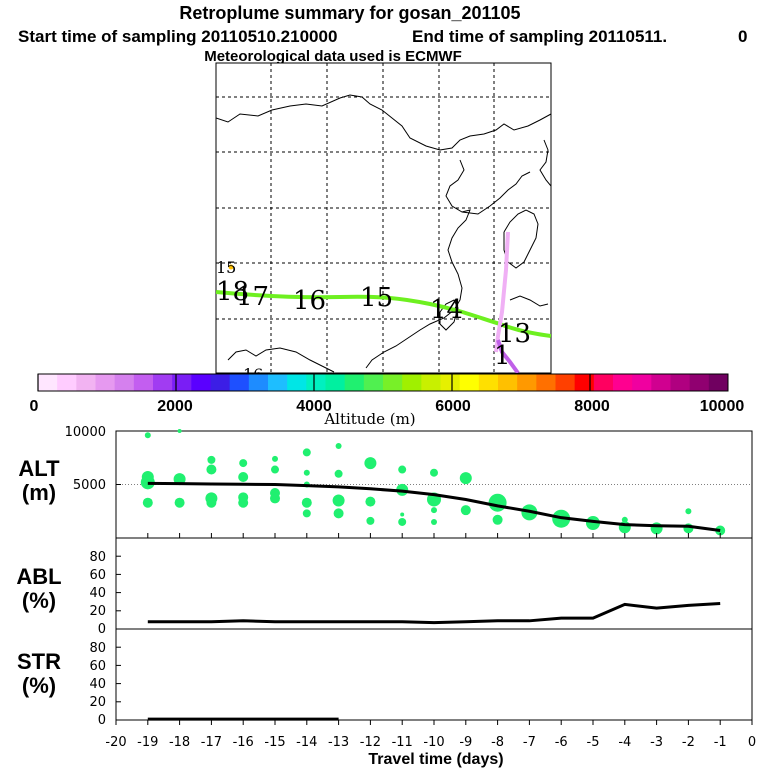 The height and width of the screenshot is (768, 768). What do you see at coordinates (211, 742) in the screenshot?
I see `x-tick-label: -17` at bounding box center [211, 742].